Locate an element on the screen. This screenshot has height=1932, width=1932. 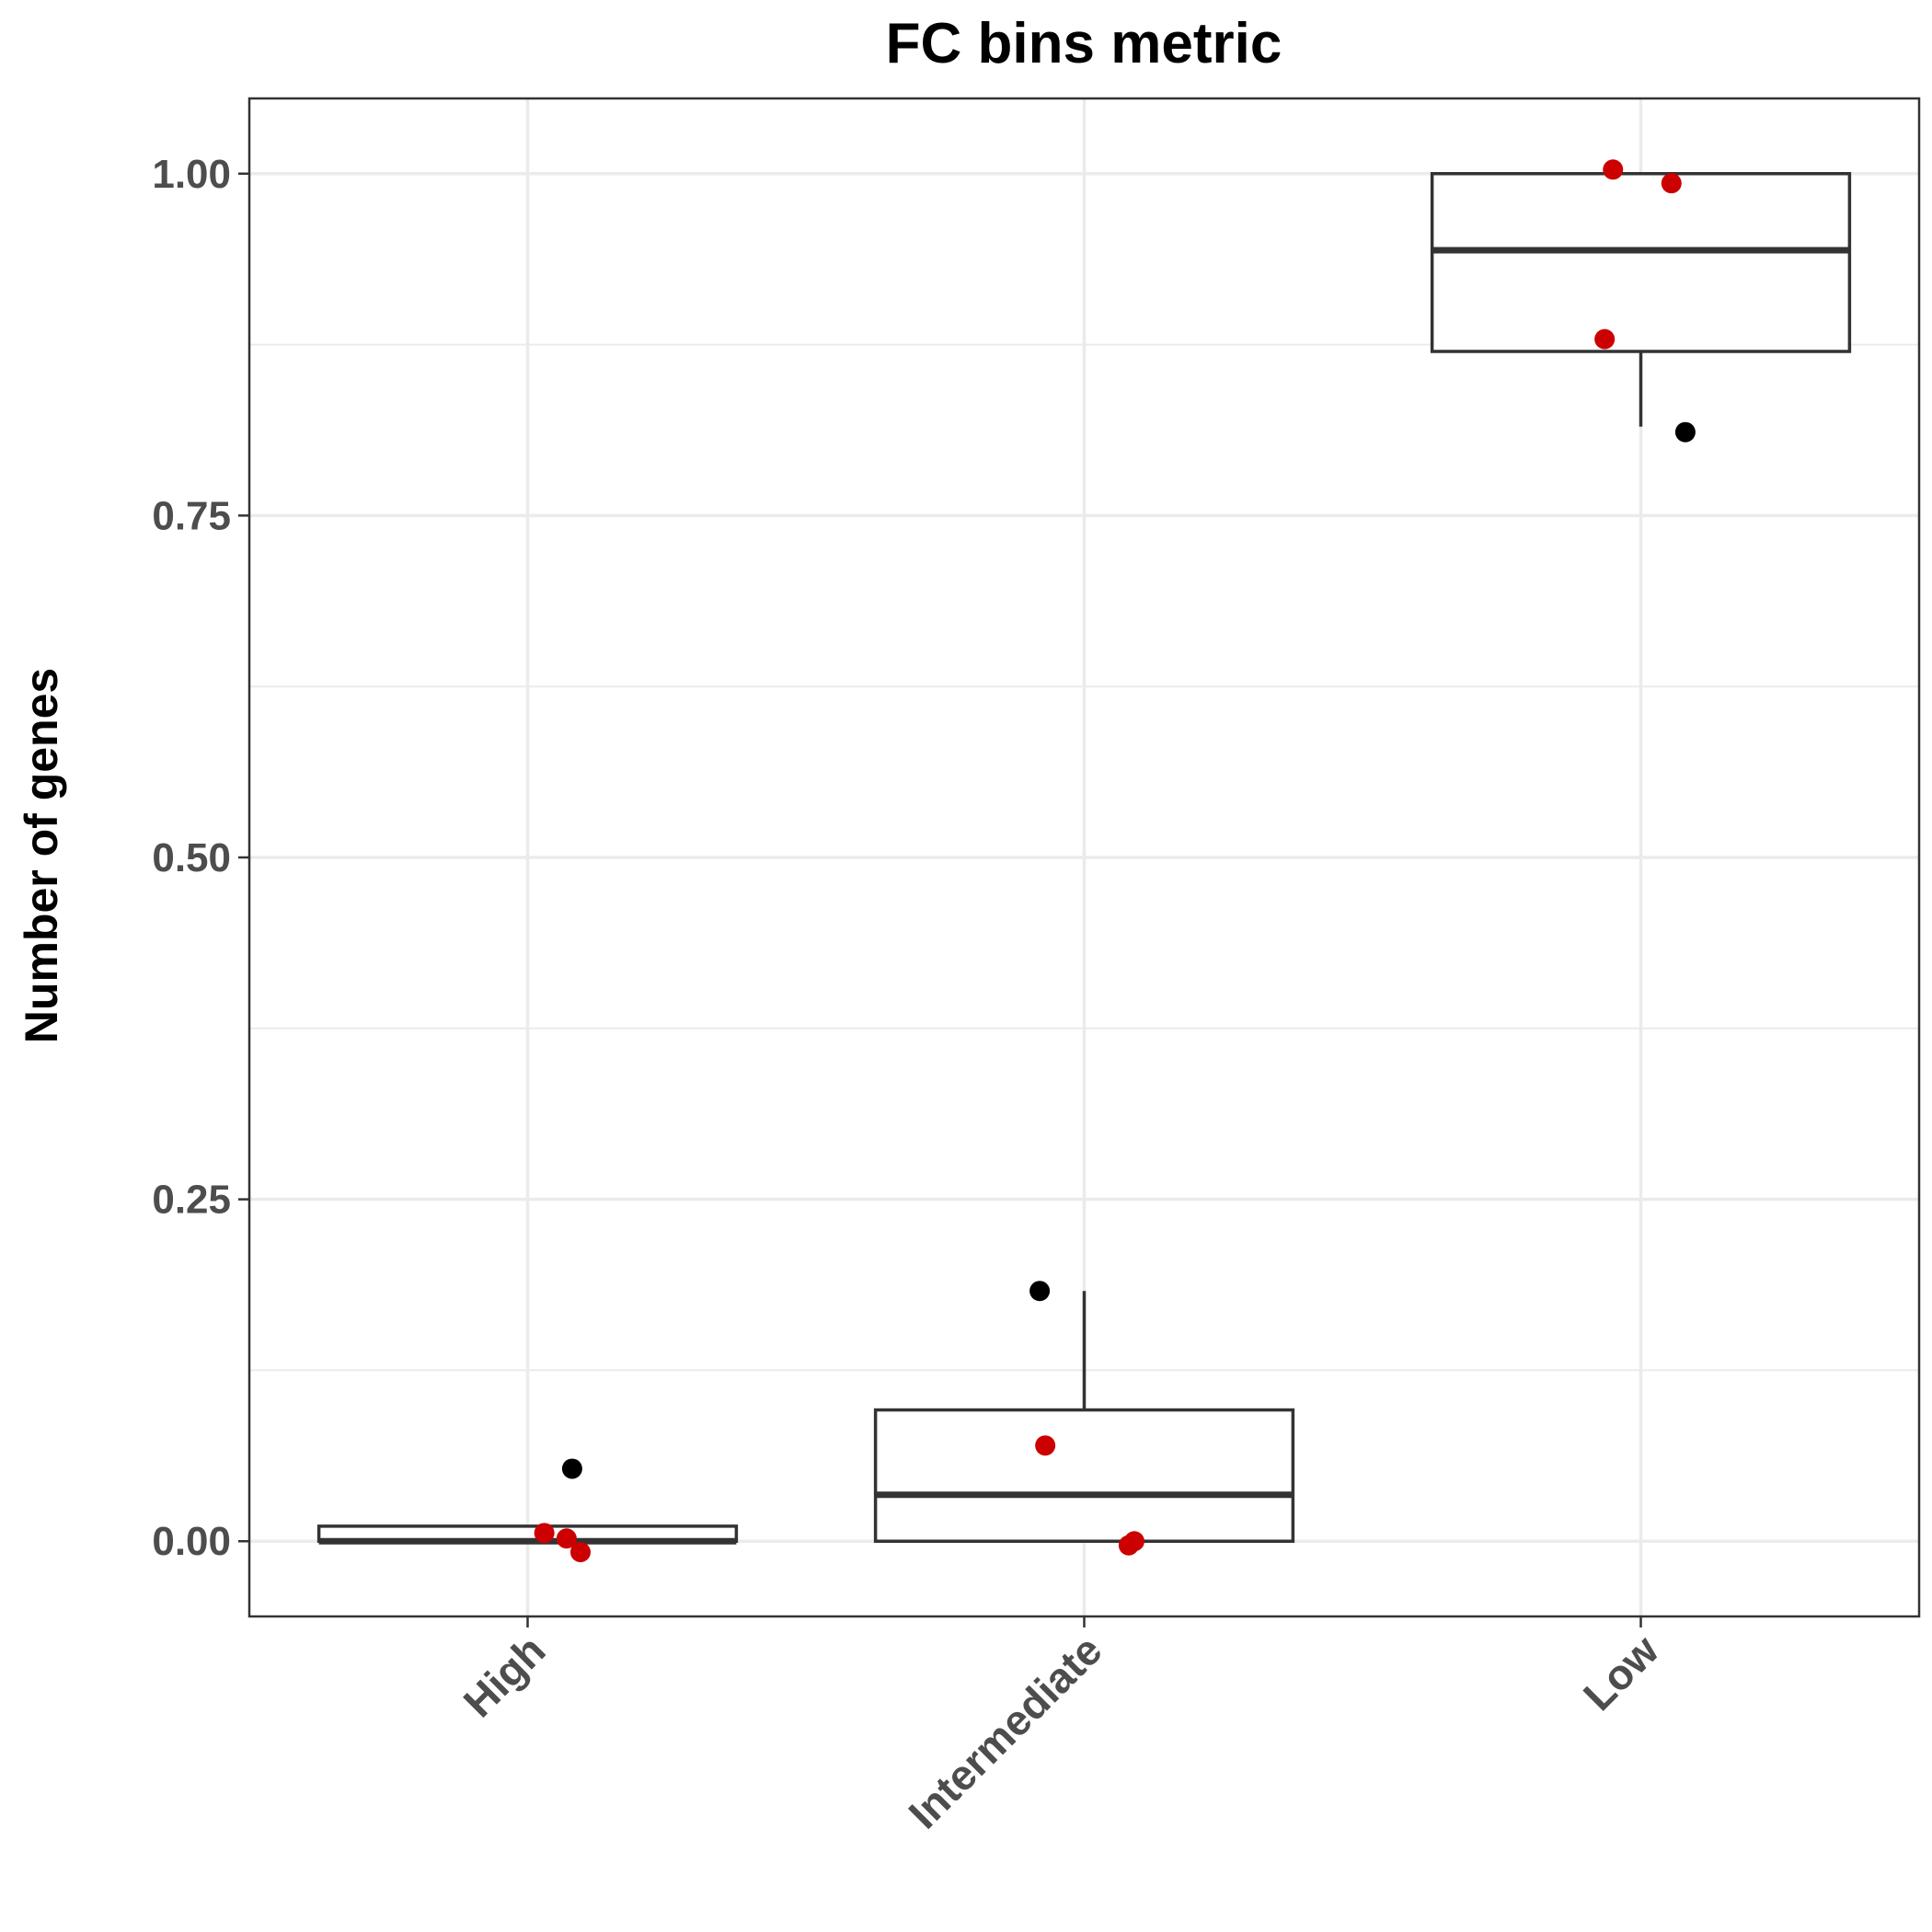
y-tick-label: 0.00 is located at coordinates (191, 1541).